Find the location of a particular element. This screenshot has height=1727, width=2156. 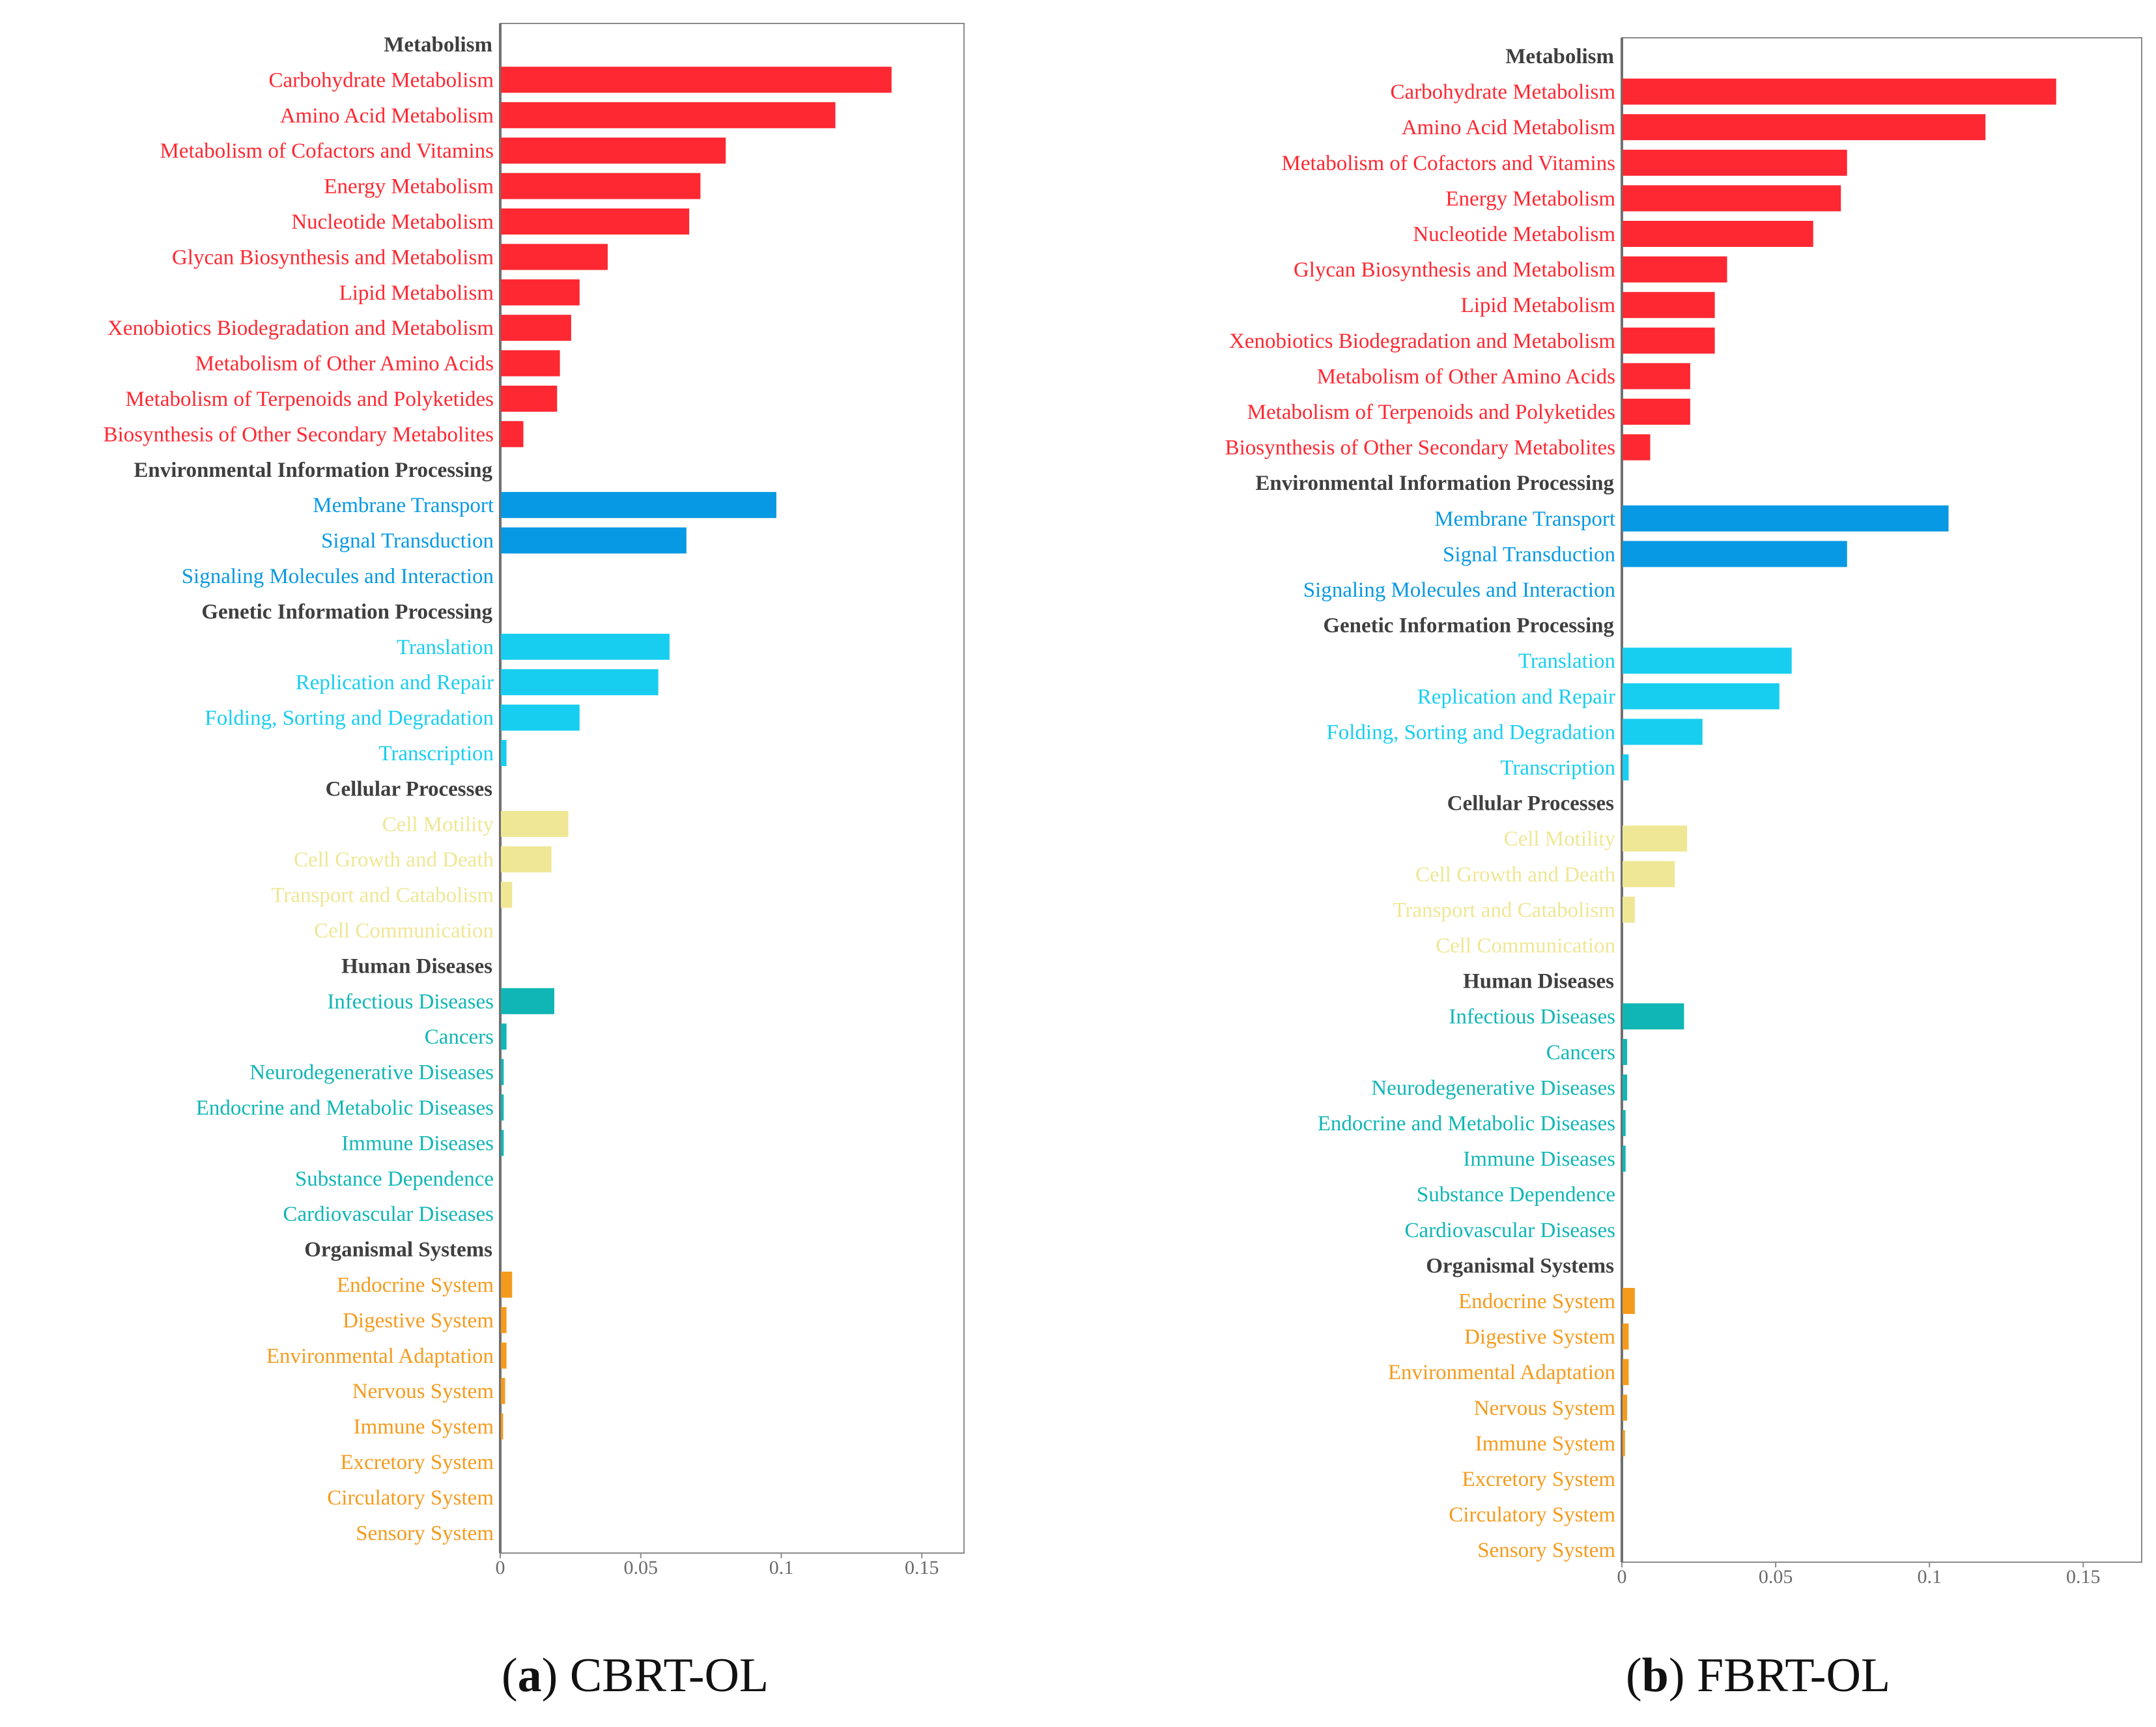

pathway-label-signaling-molecules-and-interaction: Signaling Molecules and Interaction is located at coordinates (338, 577).